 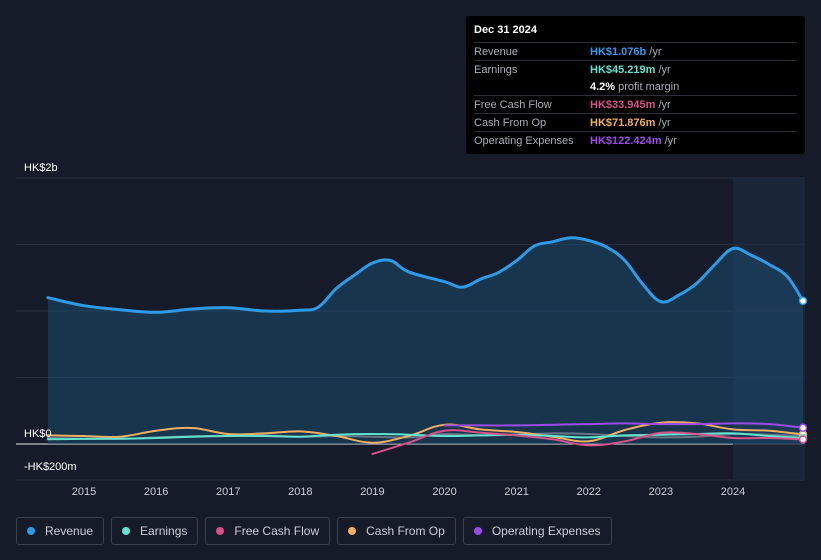 What do you see at coordinates (623, 122) in the screenshot?
I see `tooltip-row-value: HK$71.876m` at bounding box center [623, 122].